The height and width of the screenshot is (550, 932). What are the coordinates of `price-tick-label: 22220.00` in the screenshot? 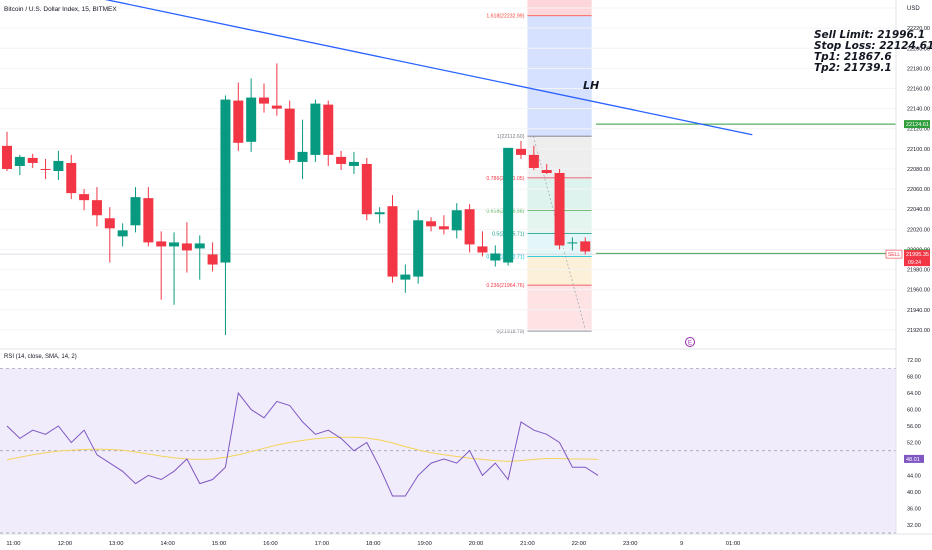 It's located at (918, 29).